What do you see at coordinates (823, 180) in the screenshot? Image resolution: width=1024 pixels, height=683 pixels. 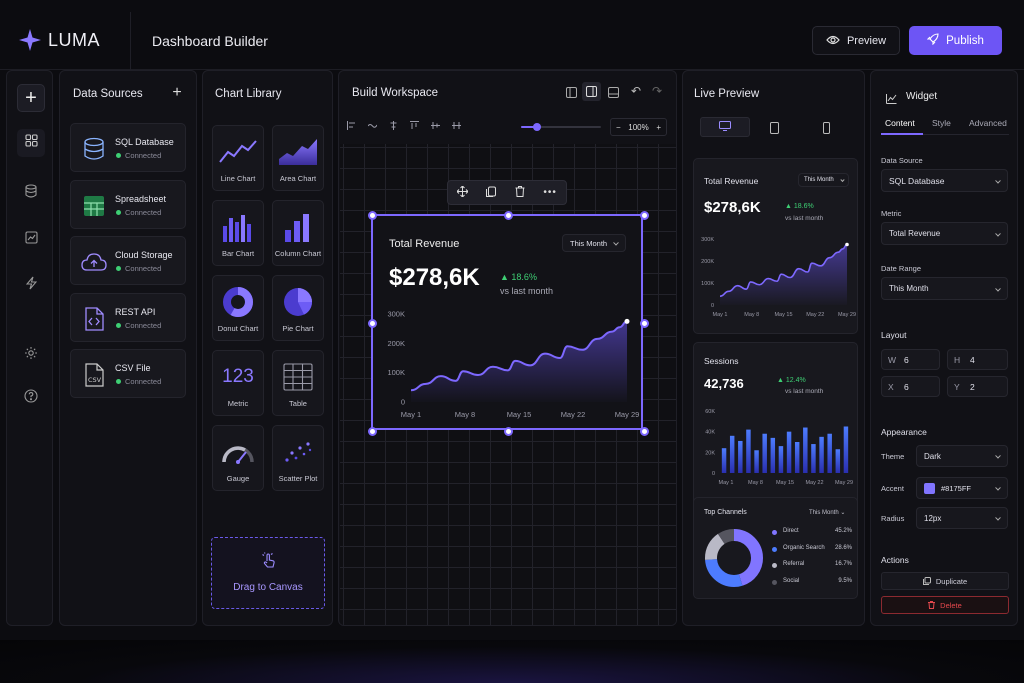 I see `preview-revenue-filter: This Month` at bounding box center [823, 180].